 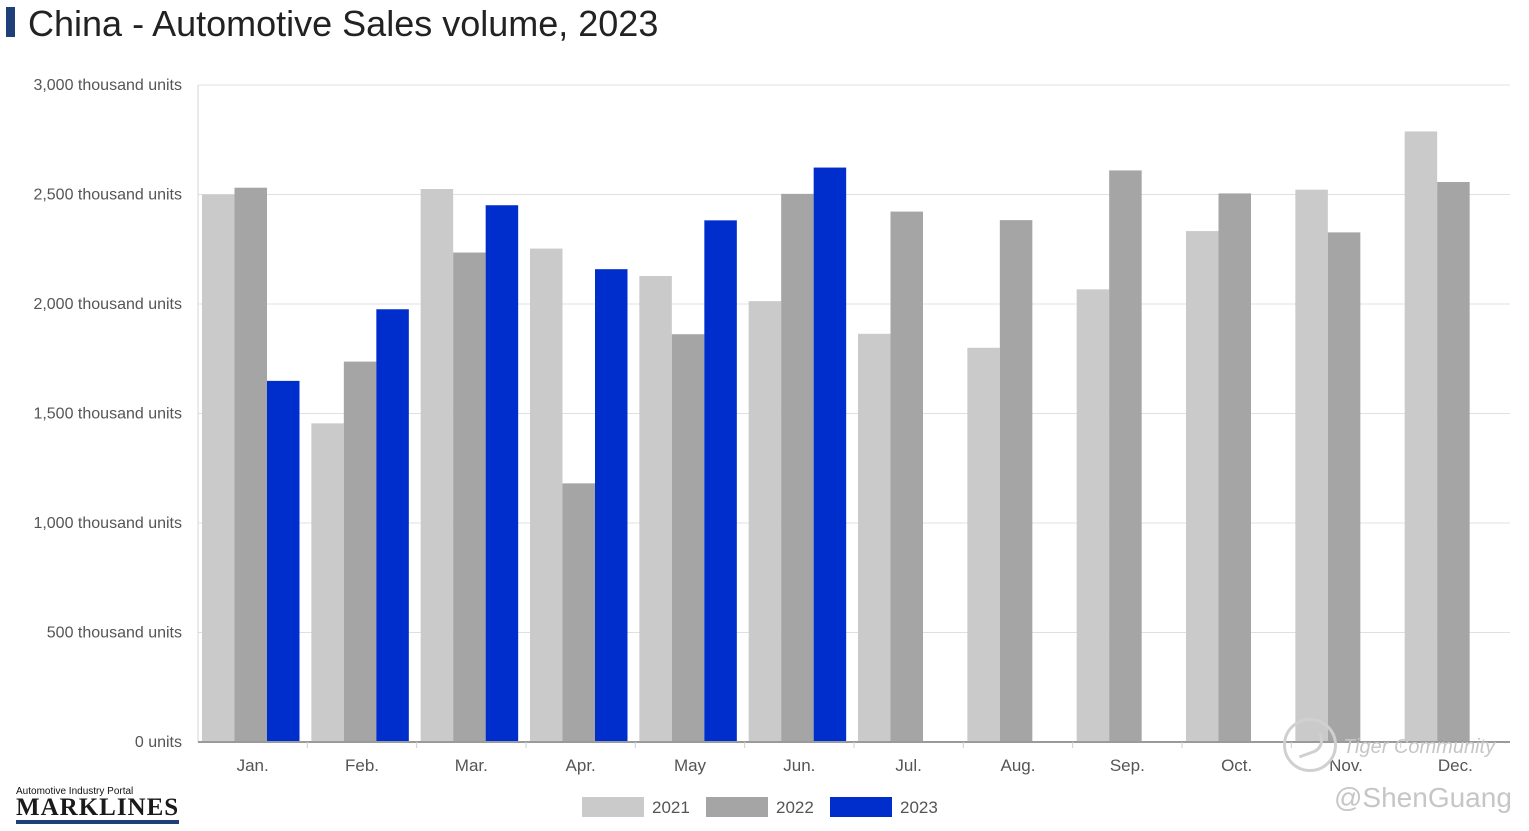 I want to click on x-tick-label: Dec., so click(x=1455, y=765).